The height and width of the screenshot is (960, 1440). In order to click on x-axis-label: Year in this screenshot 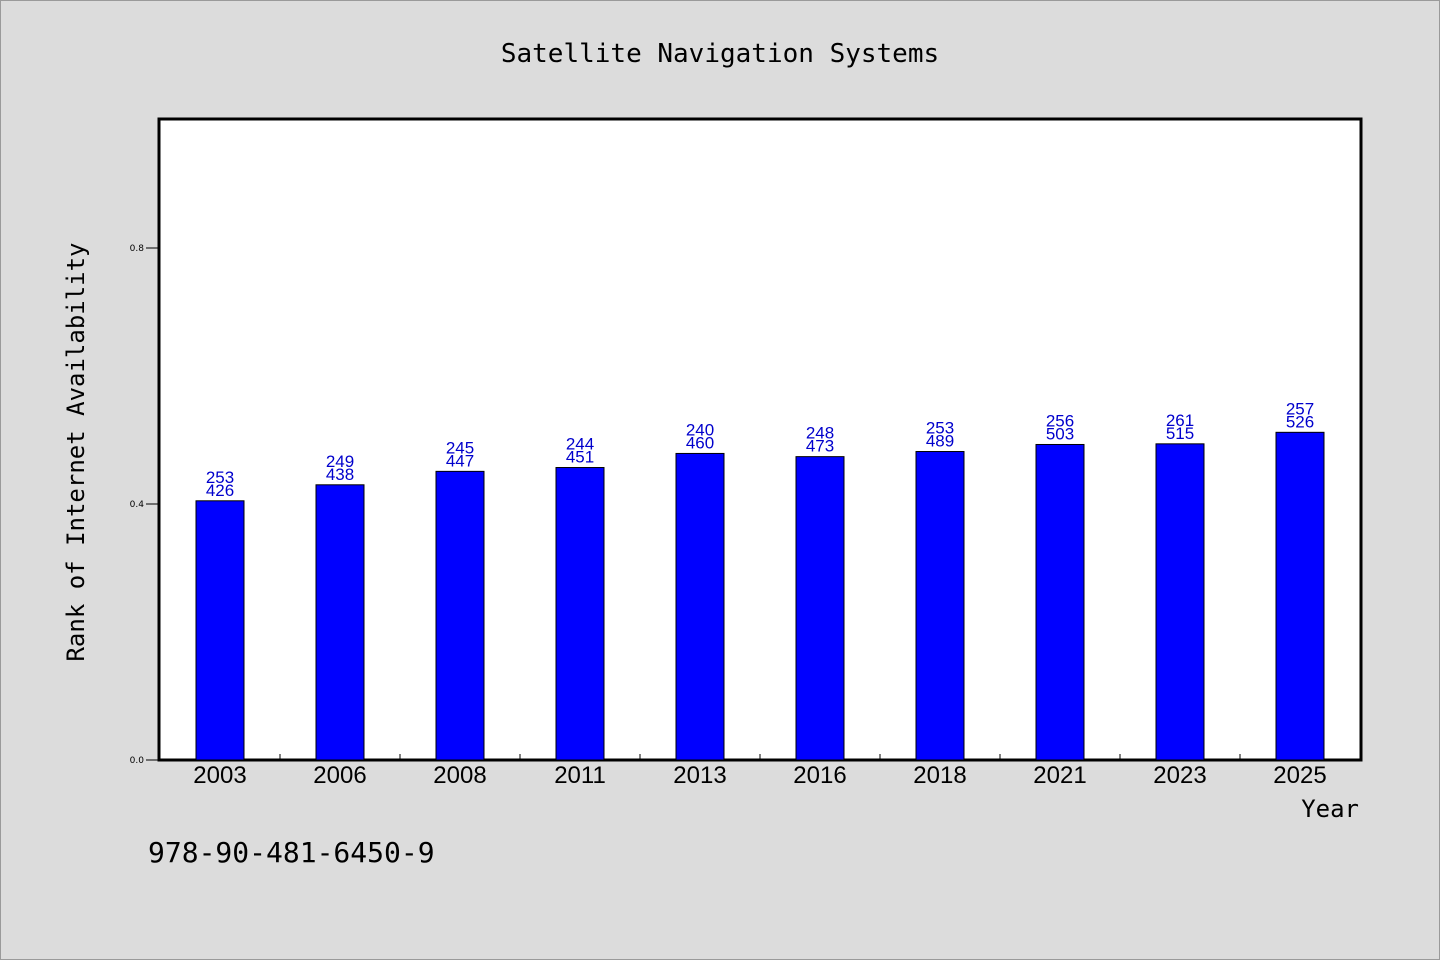, I will do `click(1330, 809)`.